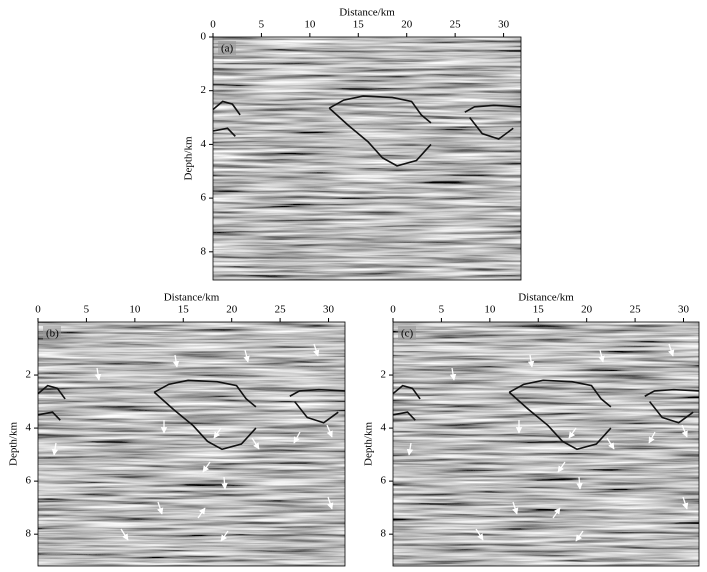  What do you see at coordinates (52, 334) in the screenshot?
I see `panel-label: (b)` at bounding box center [52, 334].